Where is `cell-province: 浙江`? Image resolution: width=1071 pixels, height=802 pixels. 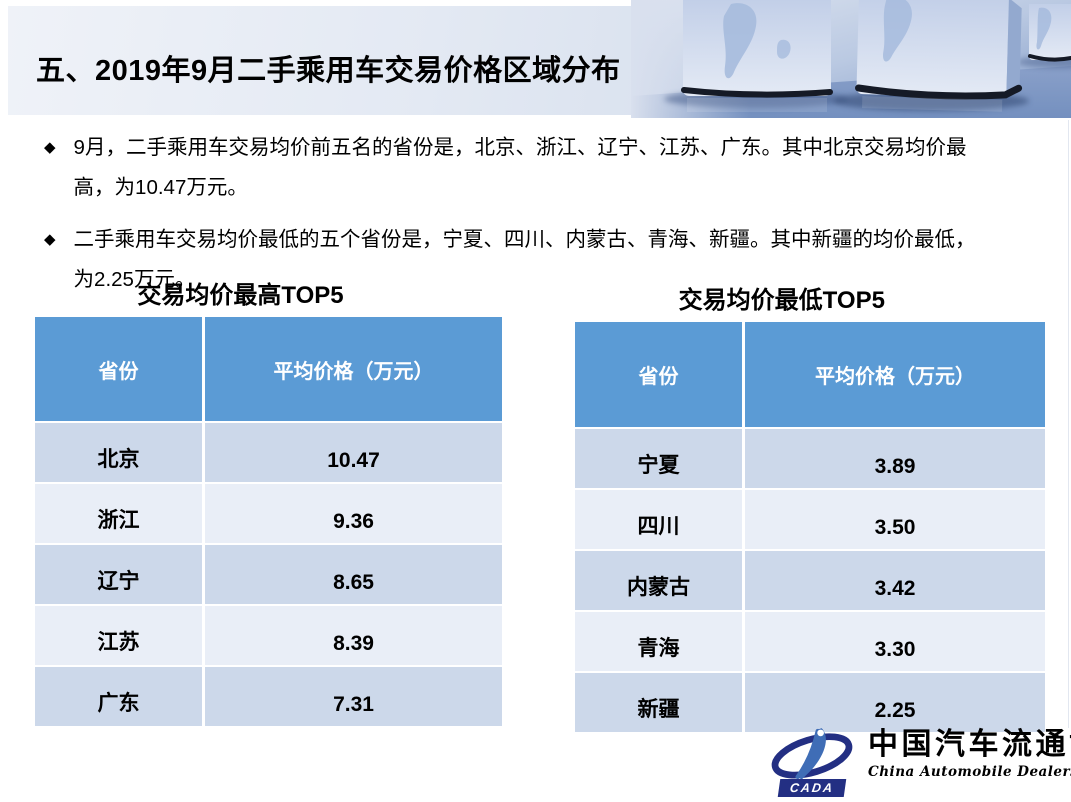 cell-province: 浙江 is located at coordinates (118, 513).